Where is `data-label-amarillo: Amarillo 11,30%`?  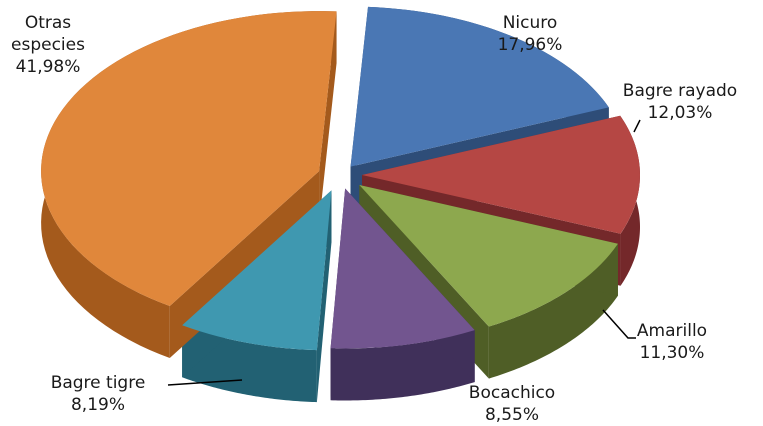
data-label-amarillo: Amarillo 11,30% is located at coordinates (672, 342).